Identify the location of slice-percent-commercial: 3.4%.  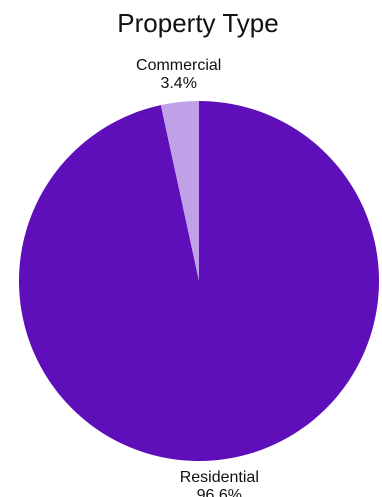
(178, 83).